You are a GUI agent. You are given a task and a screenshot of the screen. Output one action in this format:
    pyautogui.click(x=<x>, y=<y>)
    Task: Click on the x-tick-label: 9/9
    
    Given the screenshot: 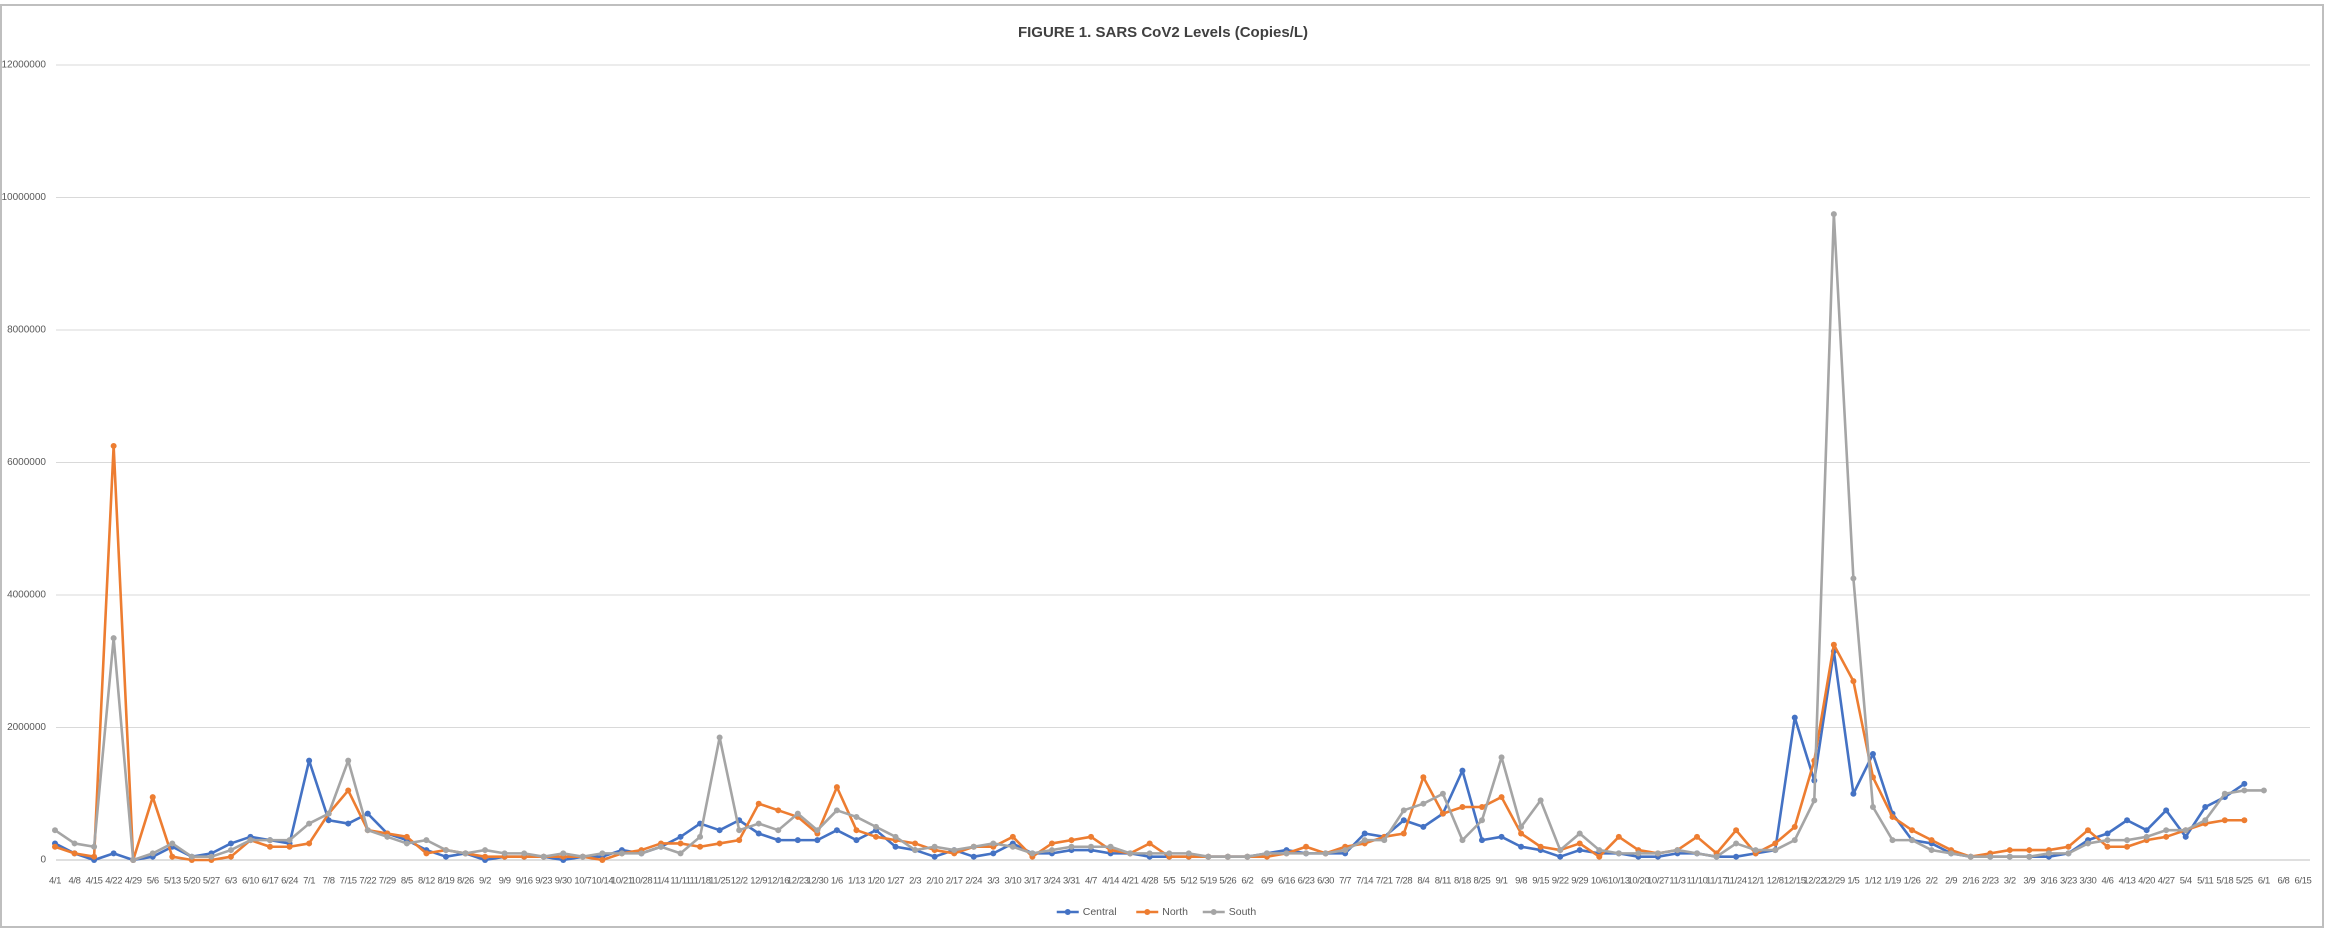 What is the action you would take?
    pyautogui.click(x=505, y=881)
    